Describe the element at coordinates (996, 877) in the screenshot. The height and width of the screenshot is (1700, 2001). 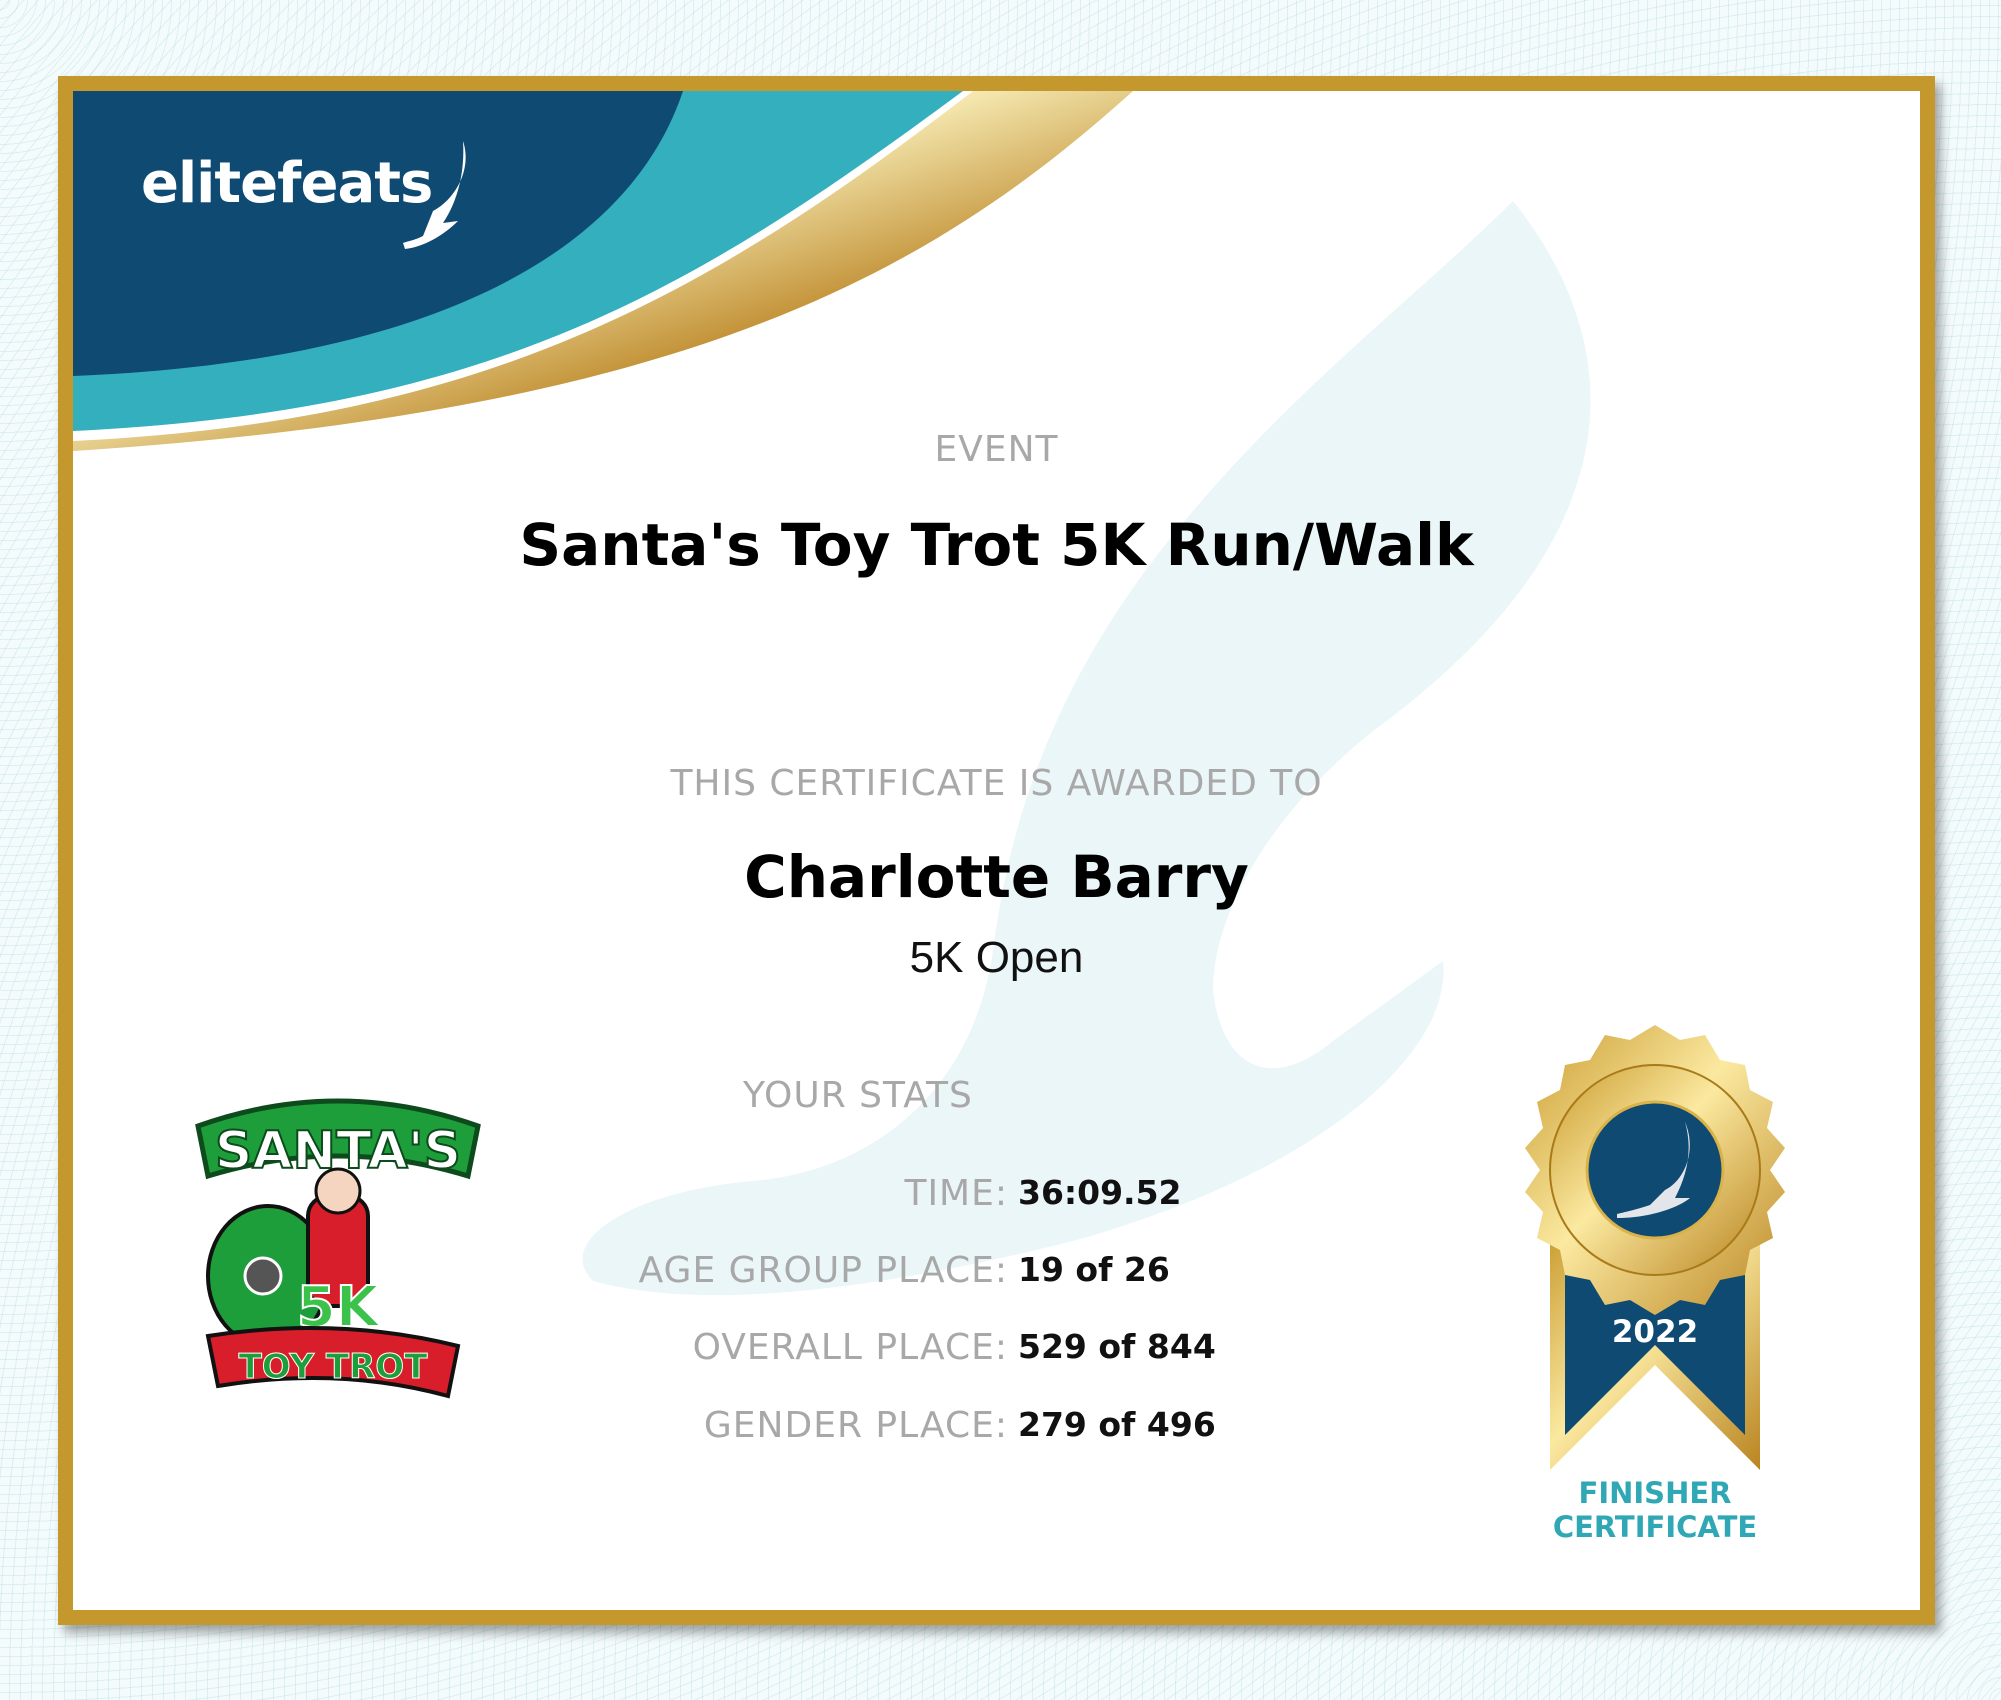
I see `recipient-name: Charlotte Barry` at that location.